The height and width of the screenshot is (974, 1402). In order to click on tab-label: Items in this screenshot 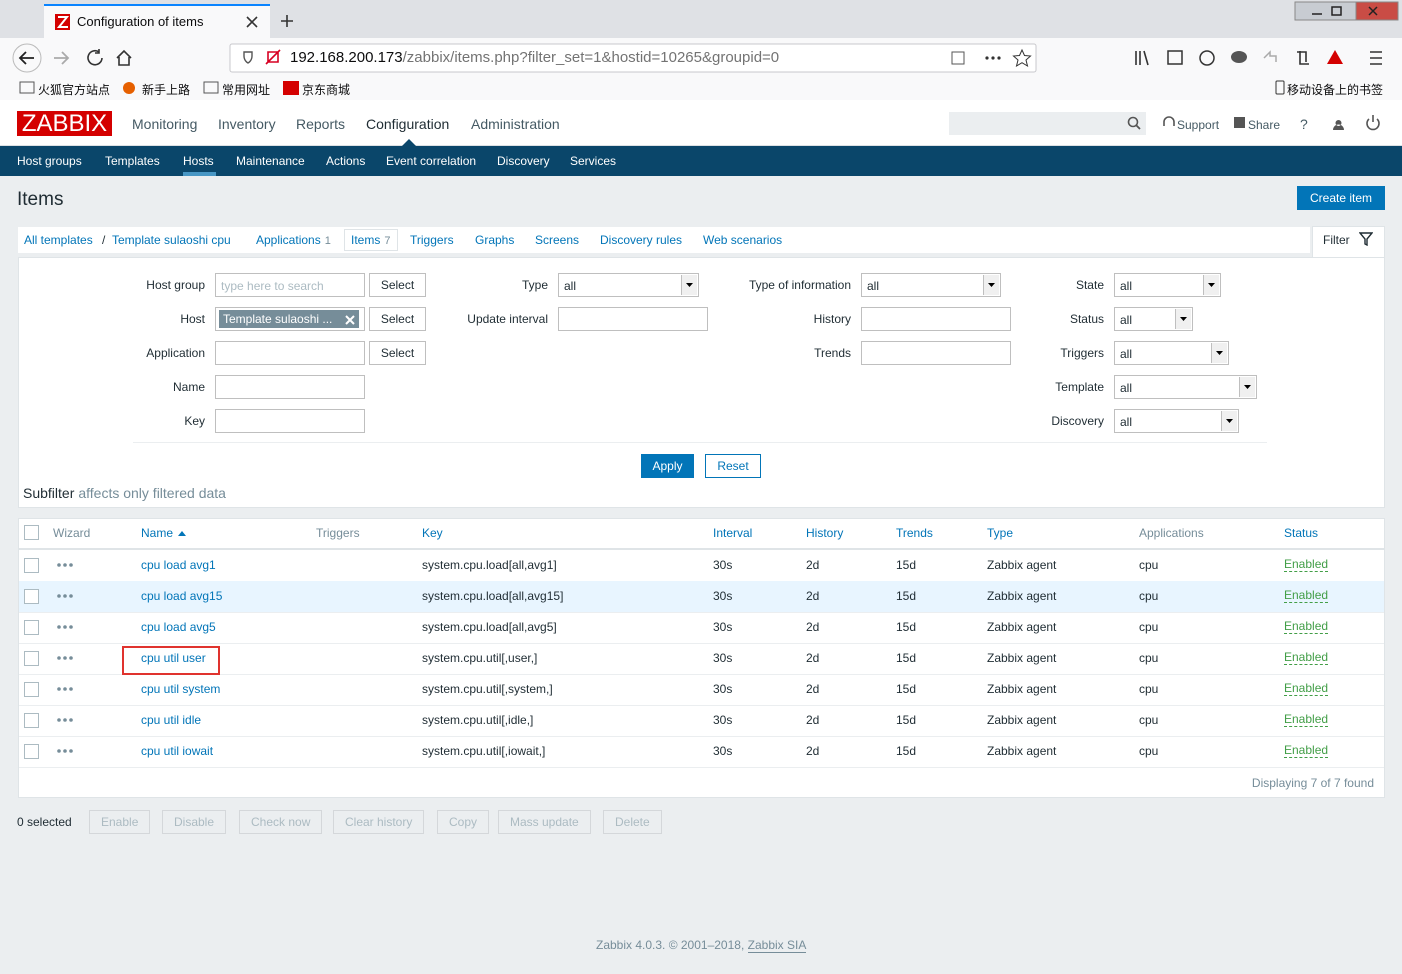, I will do `click(366, 240)`.